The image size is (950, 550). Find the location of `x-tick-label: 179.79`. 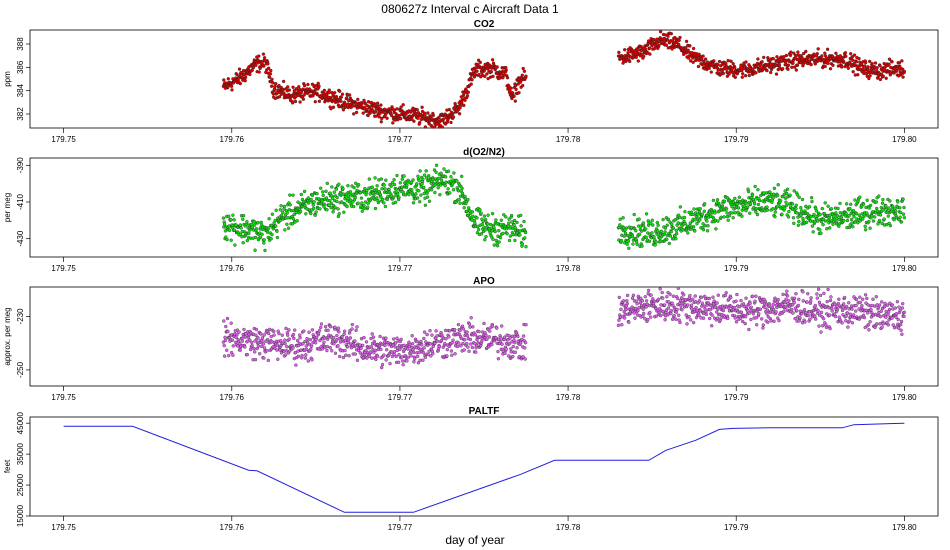

x-tick-label: 179.79 is located at coordinates (736, 527).